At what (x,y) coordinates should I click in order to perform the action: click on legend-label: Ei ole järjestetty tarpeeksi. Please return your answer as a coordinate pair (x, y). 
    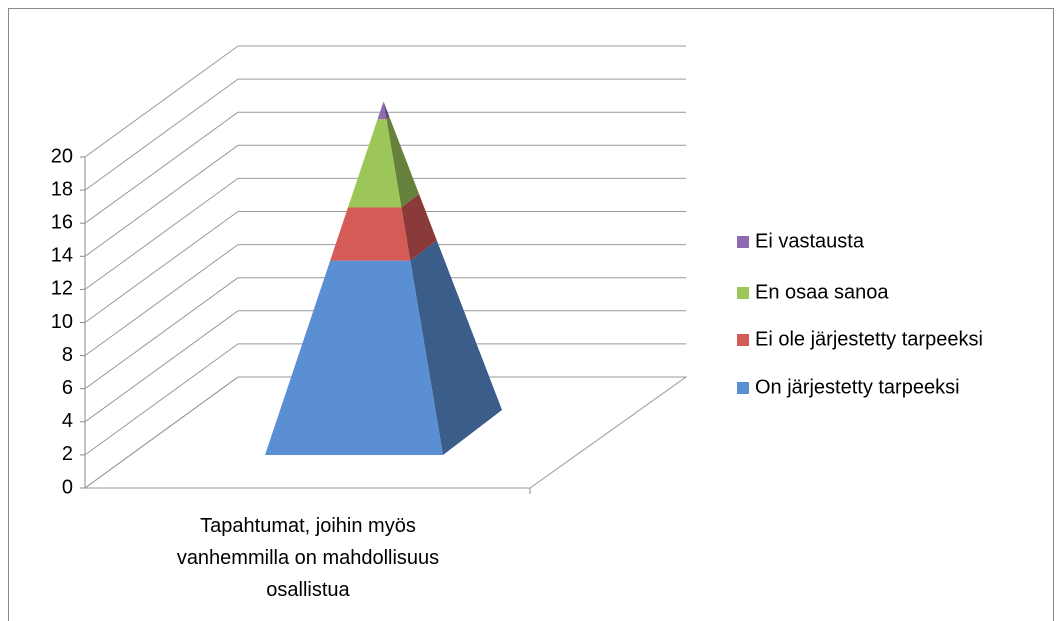
    Looking at the image, I should click on (869, 339).